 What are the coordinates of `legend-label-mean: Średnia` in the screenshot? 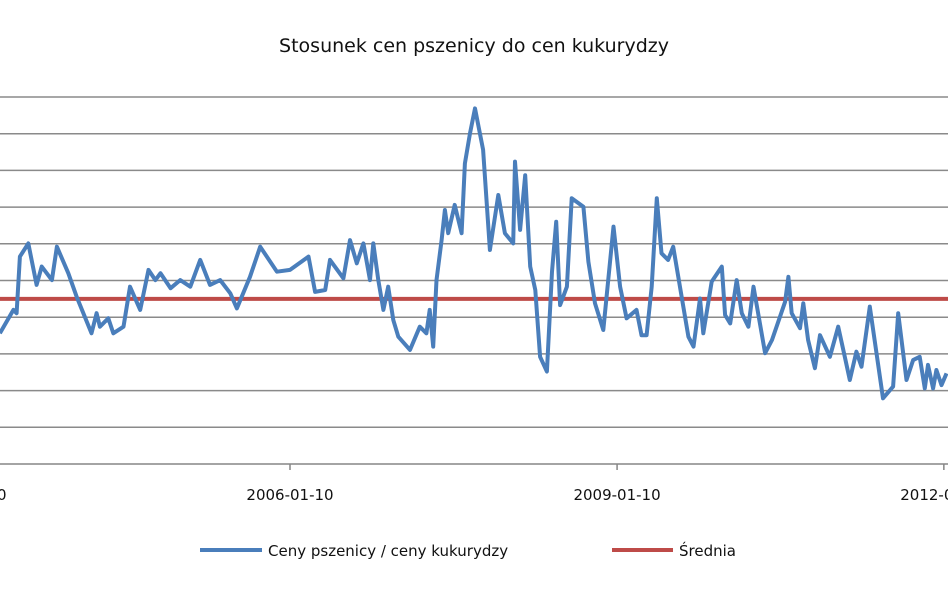 It's located at (707, 550).